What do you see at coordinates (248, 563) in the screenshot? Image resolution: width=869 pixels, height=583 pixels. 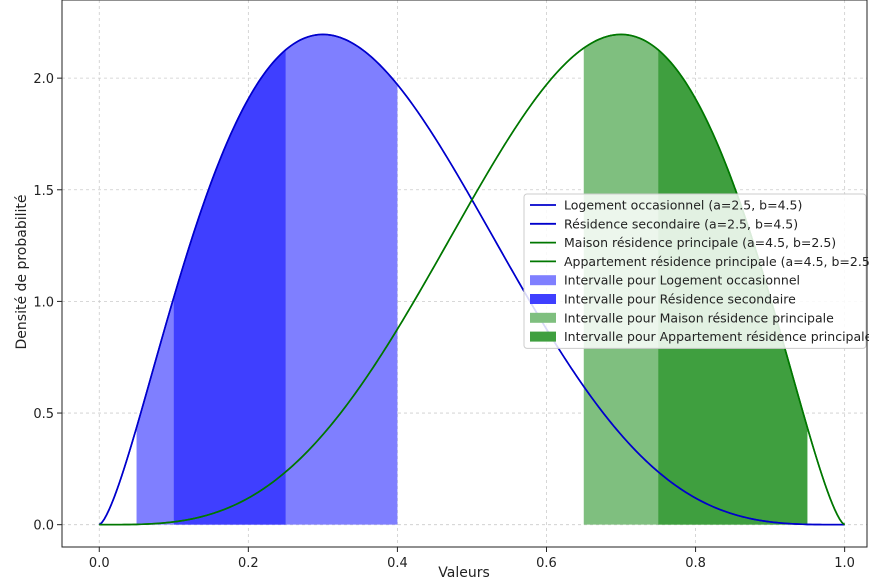 I see `x-tick-label: 0.2` at bounding box center [248, 563].